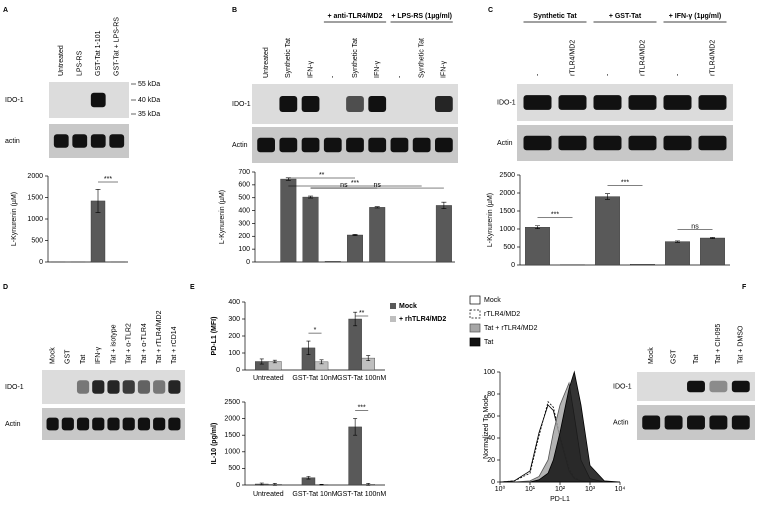 This screenshot has width=757, height=508. Describe the element at coordinates (718, 344) in the screenshot. I see `lane-label: Tat + CII-095` at that location.